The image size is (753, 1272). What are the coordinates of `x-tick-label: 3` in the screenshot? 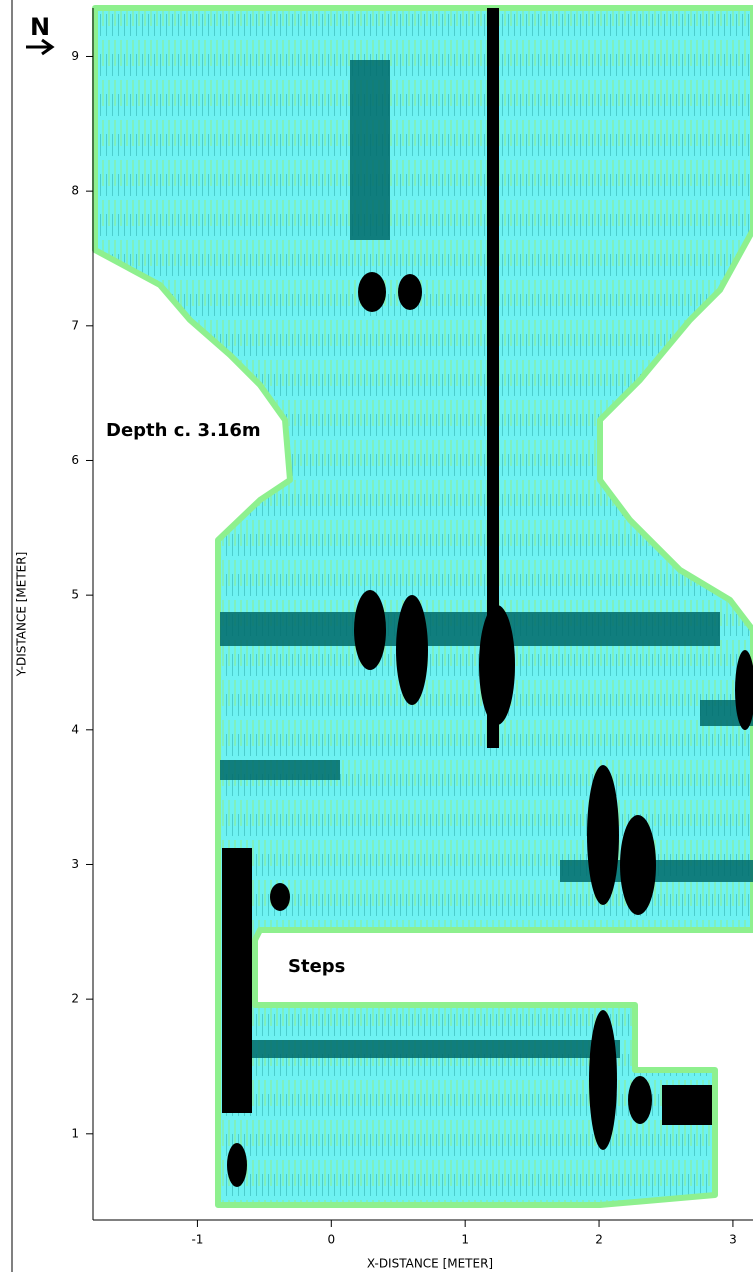 It's located at (733, 1240).